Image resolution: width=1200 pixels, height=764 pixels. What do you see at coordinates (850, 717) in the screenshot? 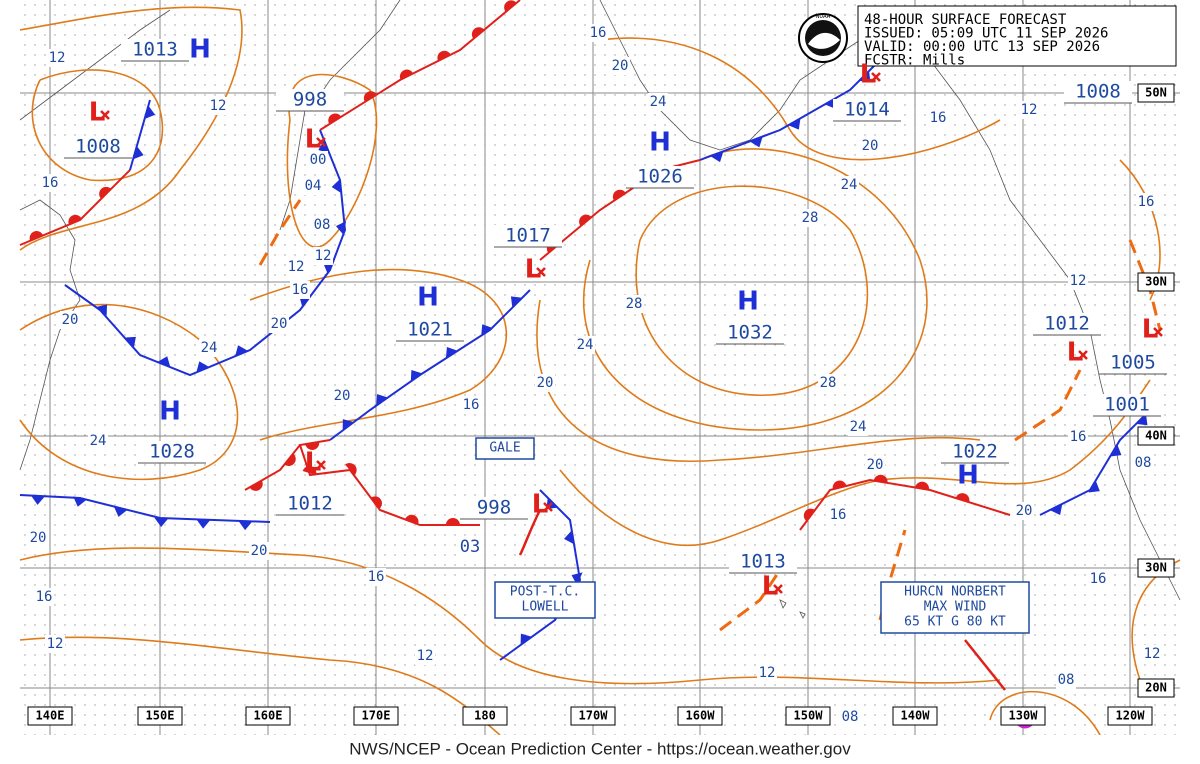
I see `isobar-label: 08` at bounding box center [850, 717].